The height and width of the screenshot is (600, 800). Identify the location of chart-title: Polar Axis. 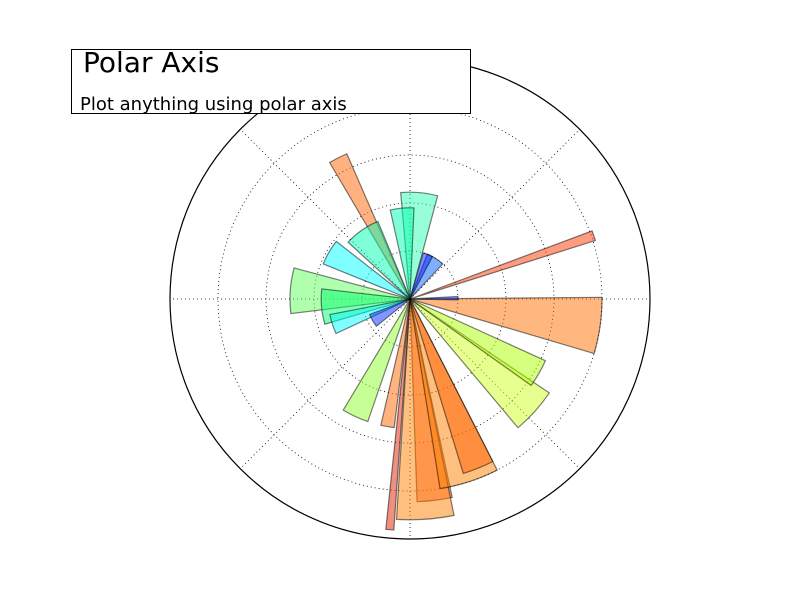
(151, 62).